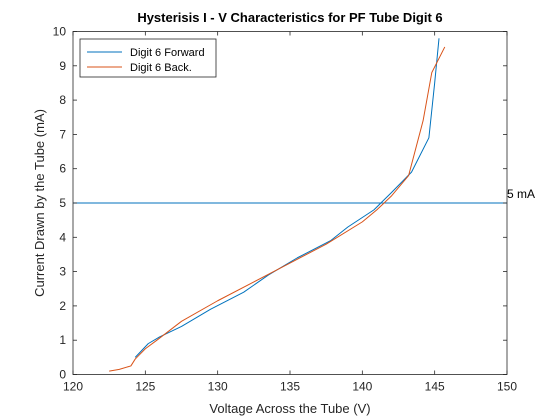  Describe the element at coordinates (218, 387) in the screenshot. I see `x-tick-label: 130` at that location.